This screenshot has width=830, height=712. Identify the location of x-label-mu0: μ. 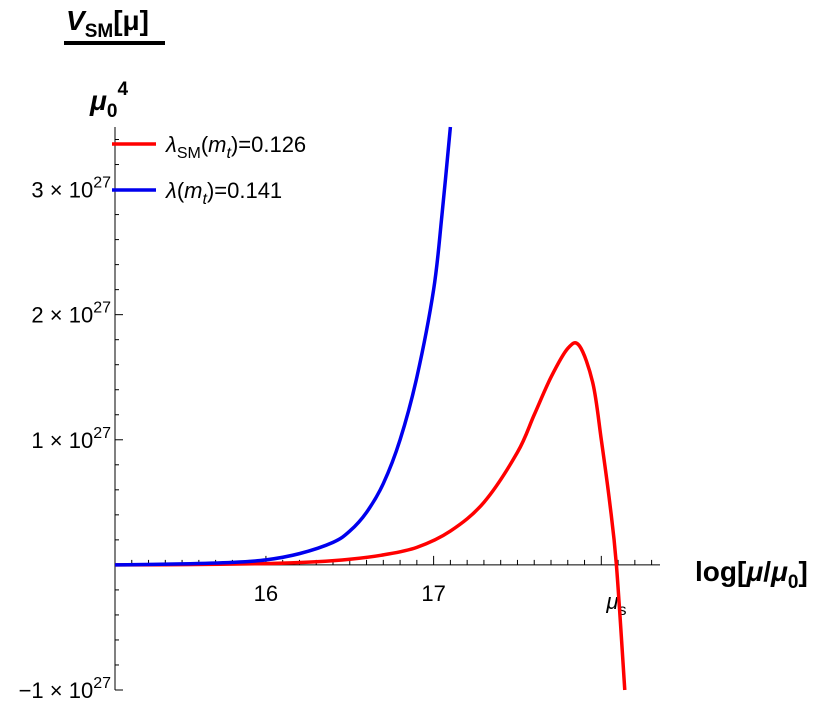
(779, 571).